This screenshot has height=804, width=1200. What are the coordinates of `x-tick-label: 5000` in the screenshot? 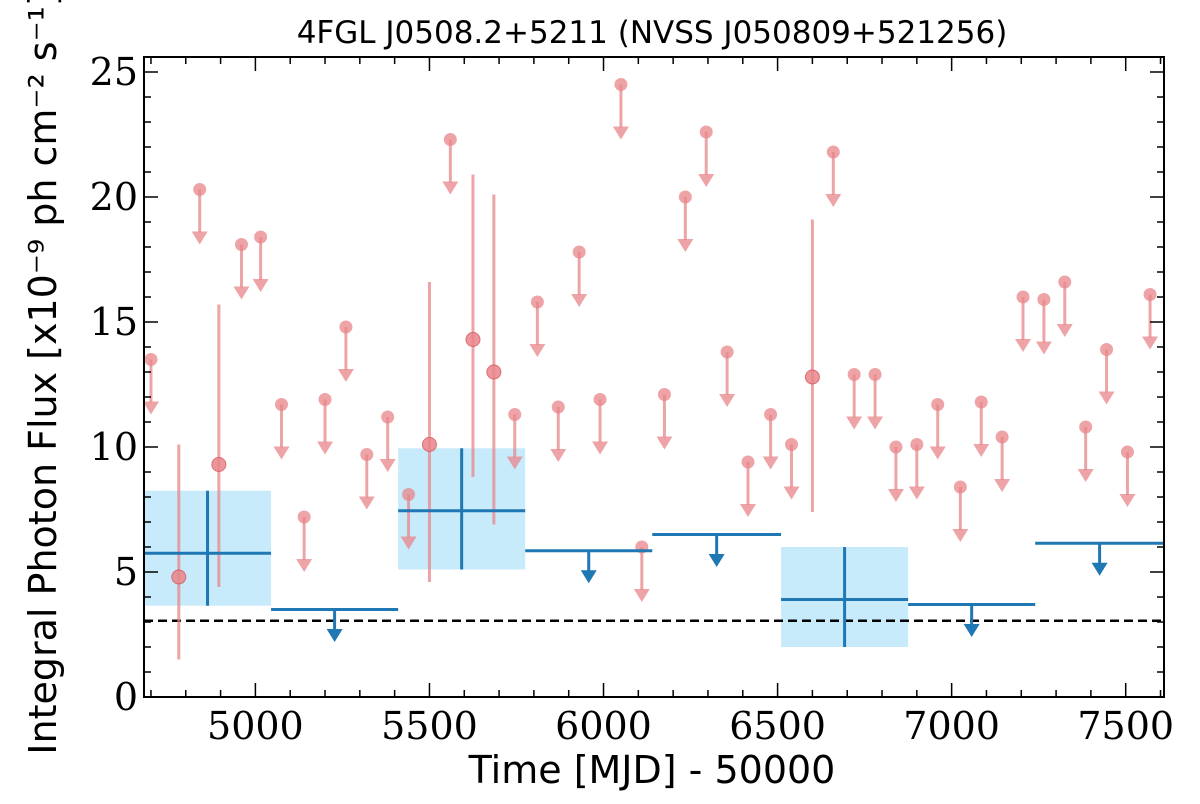 It's located at (255, 726).